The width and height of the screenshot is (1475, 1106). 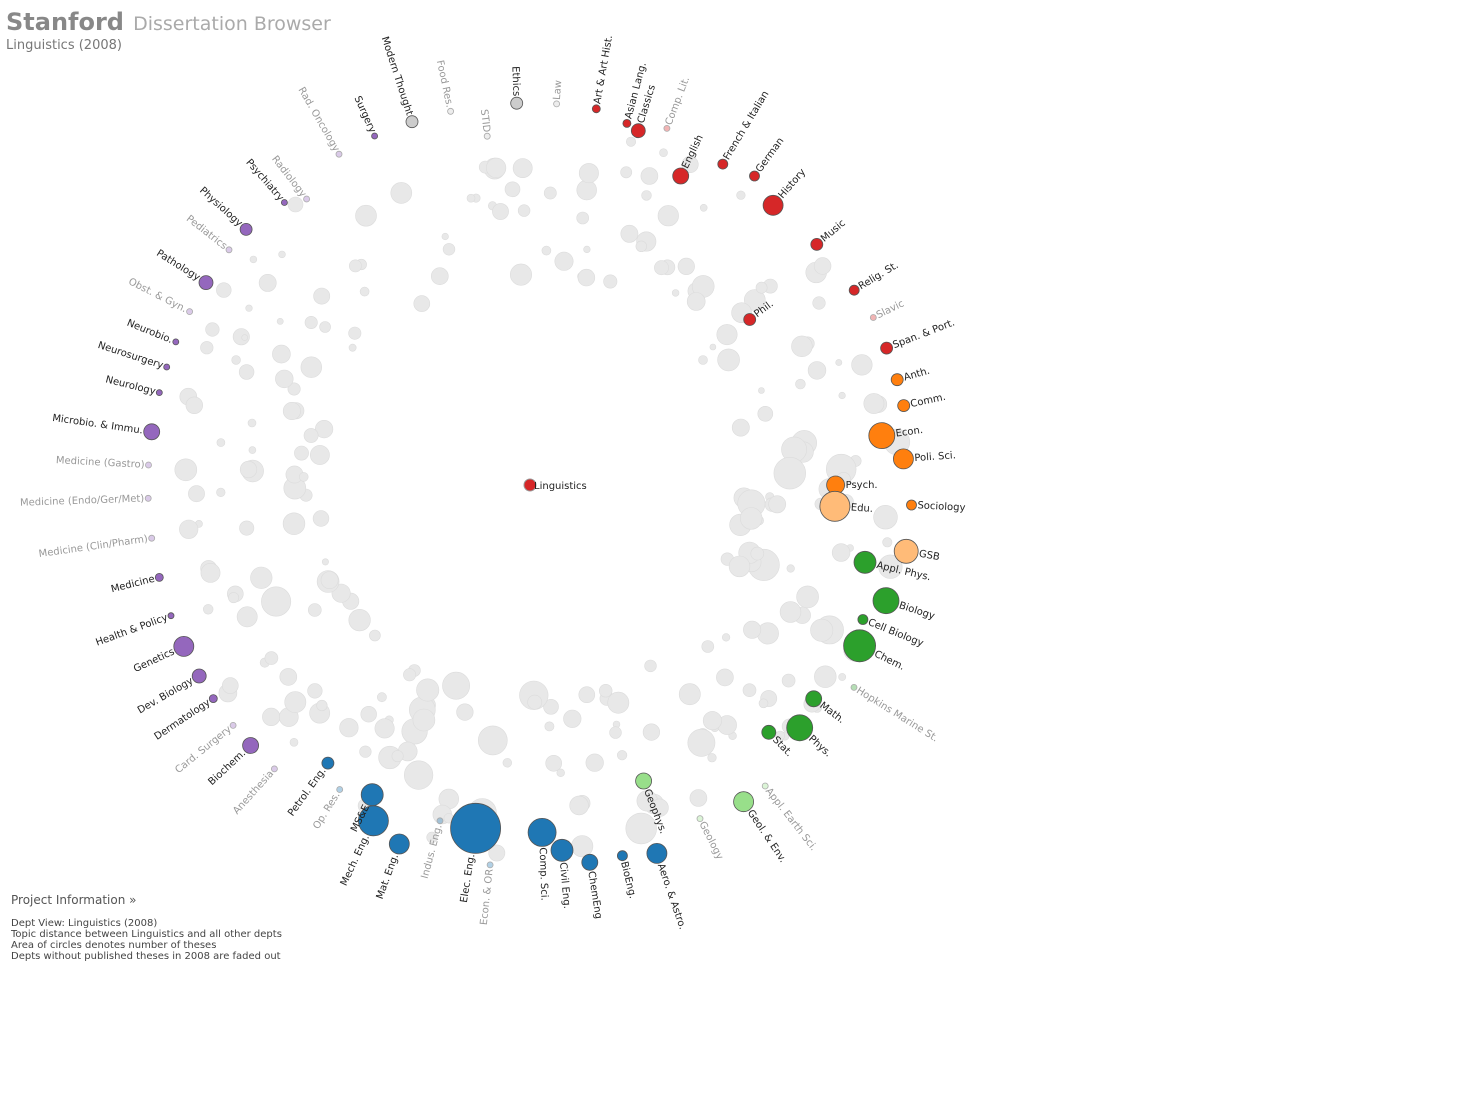 I want to click on department-node: Econ., so click(x=896, y=436).